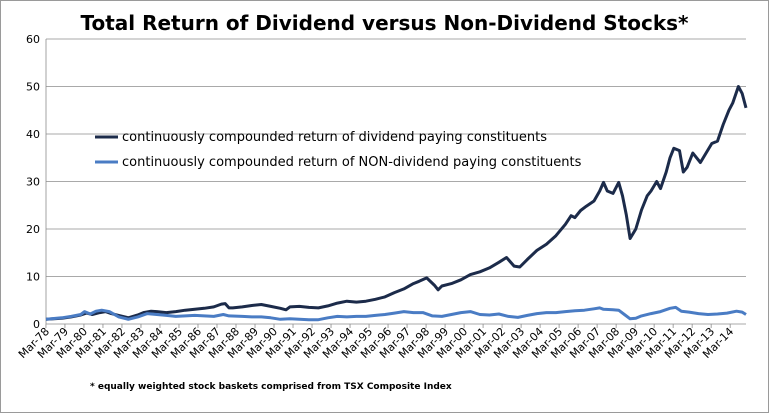 This screenshot has height=413, width=769. I want to click on y-tick-label: 50, so click(33, 87).